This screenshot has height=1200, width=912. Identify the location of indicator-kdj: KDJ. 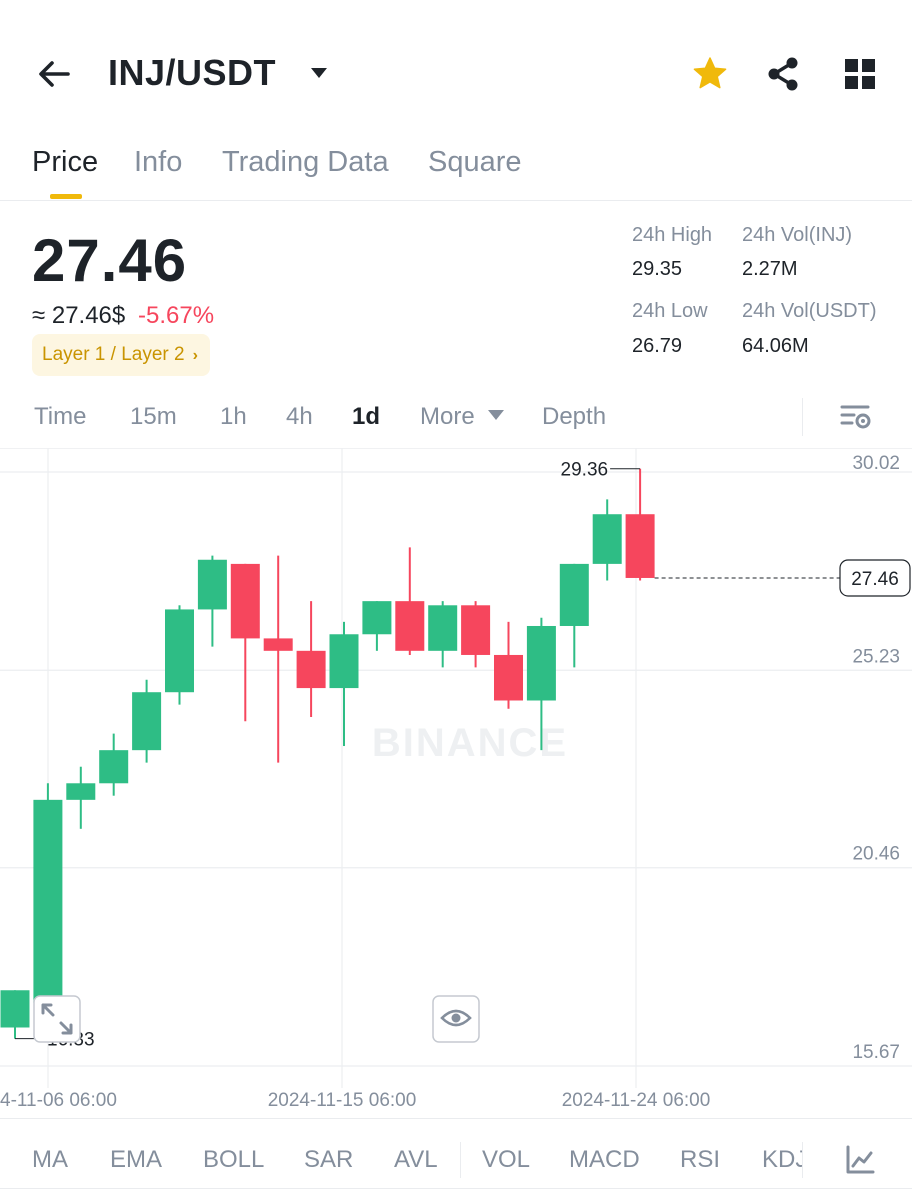
(782, 1159).